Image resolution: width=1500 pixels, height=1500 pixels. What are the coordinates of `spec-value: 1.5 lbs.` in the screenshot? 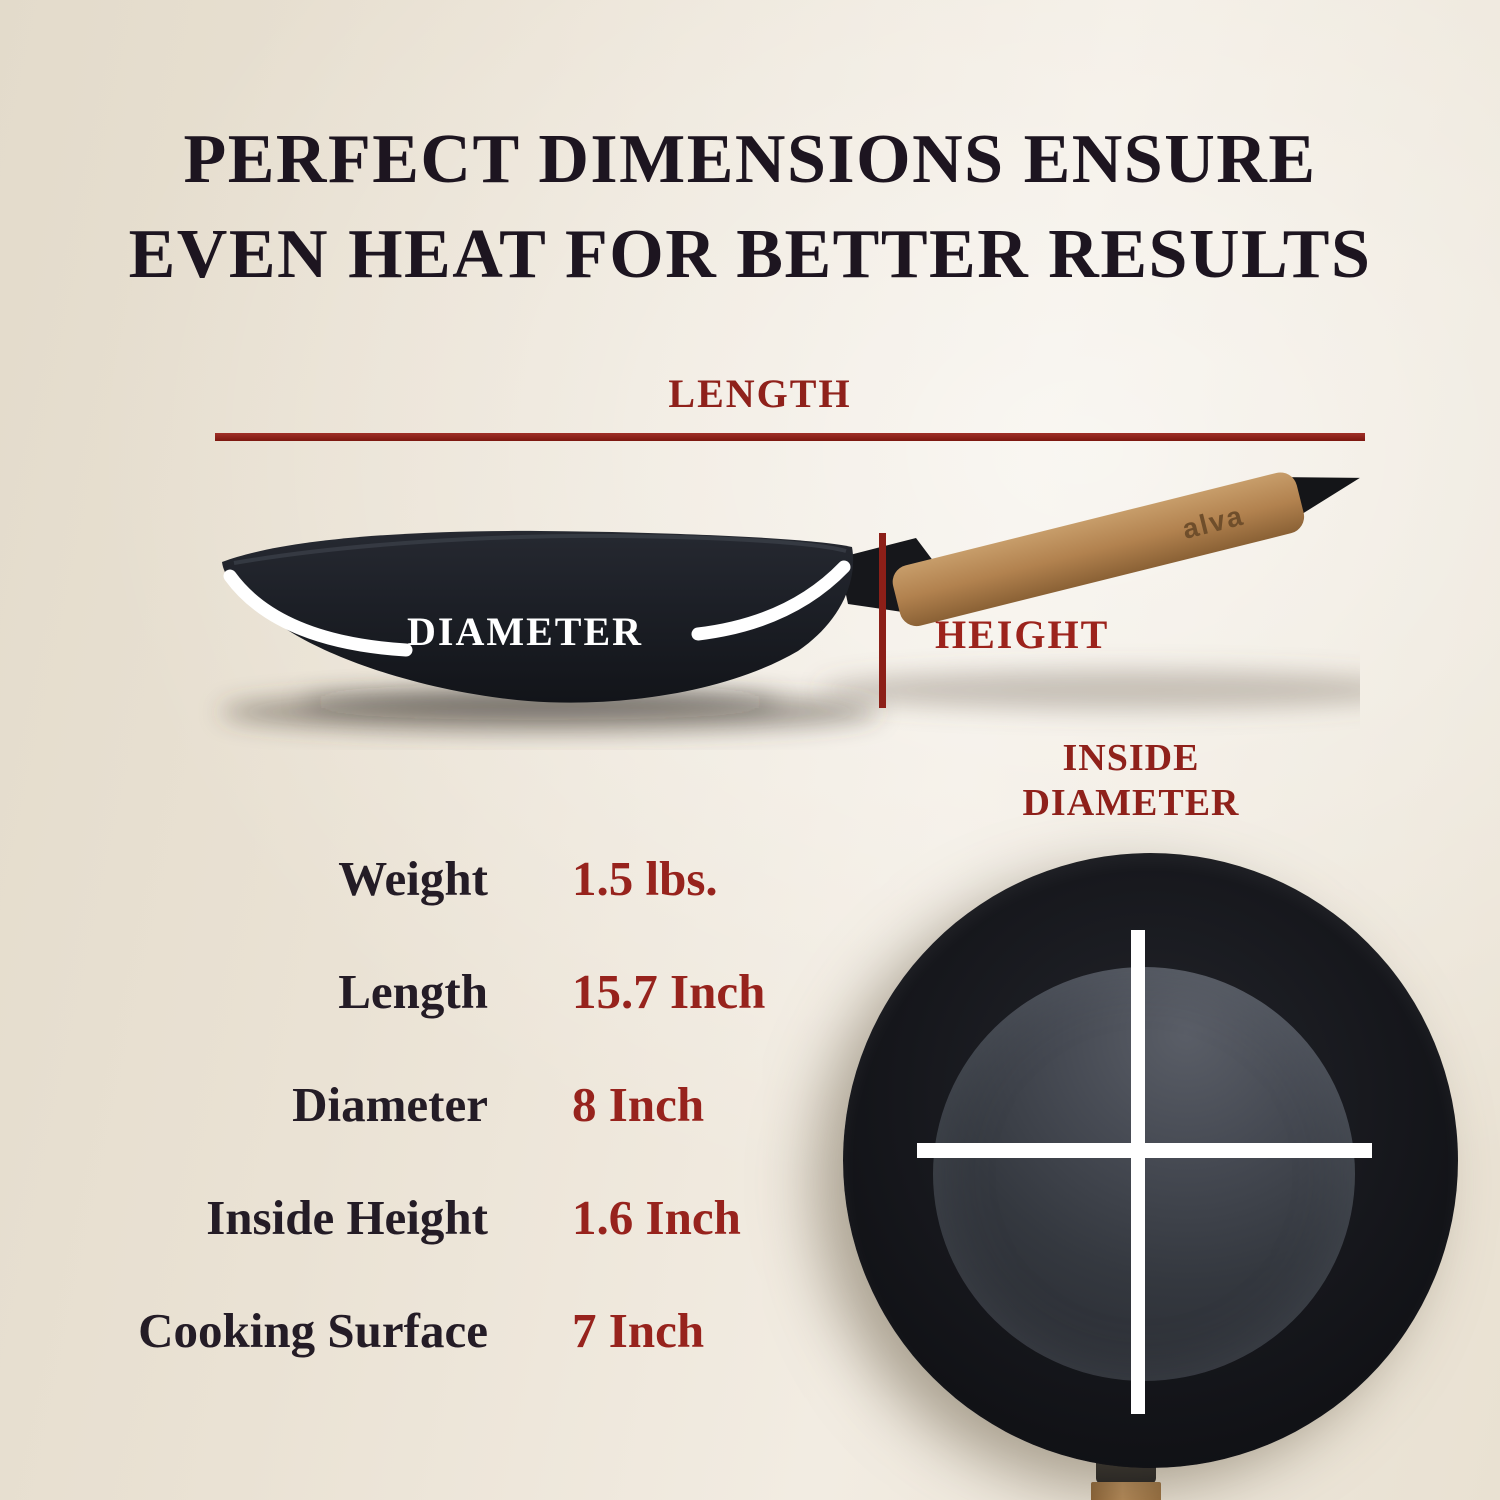 It's located at (645, 878).